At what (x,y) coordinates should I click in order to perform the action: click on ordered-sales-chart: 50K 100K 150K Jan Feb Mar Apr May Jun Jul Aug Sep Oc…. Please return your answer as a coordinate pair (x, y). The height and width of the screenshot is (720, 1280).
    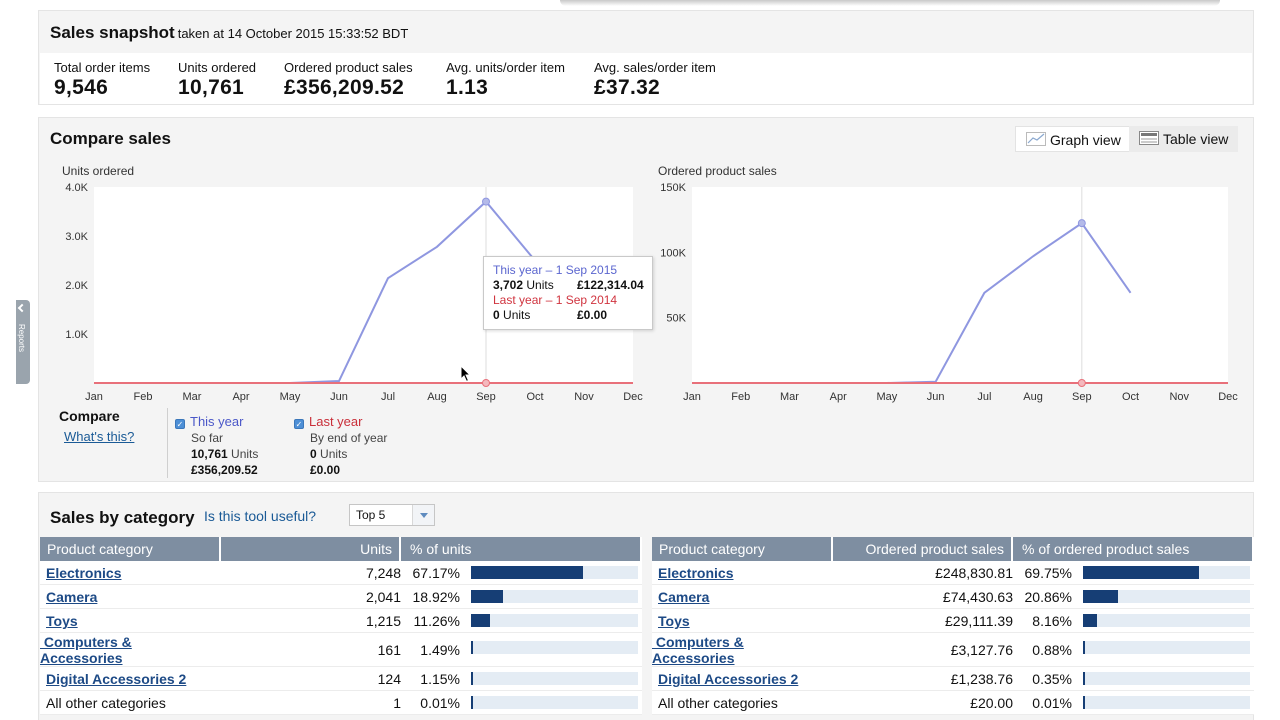
    Looking at the image, I should click on (949, 292).